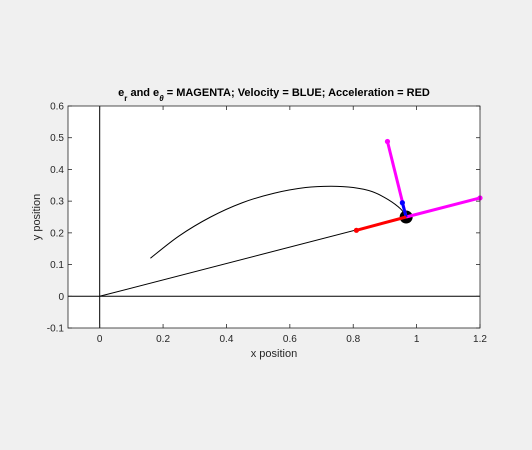 The height and width of the screenshot is (450, 532). What do you see at coordinates (274, 354) in the screenshot?
I see `x-axis-label: x position` at bounding box center [274, 354].